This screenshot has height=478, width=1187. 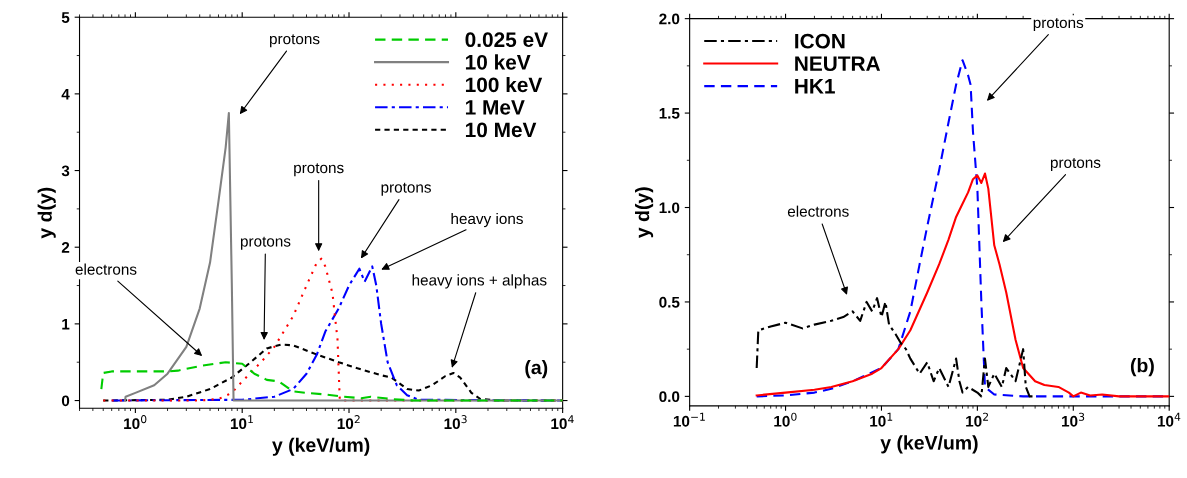 What do you see at coordinates (669, 208) in the screenshot?
I see `y-tick-label: 1.0` at bounding box center [669, 208].